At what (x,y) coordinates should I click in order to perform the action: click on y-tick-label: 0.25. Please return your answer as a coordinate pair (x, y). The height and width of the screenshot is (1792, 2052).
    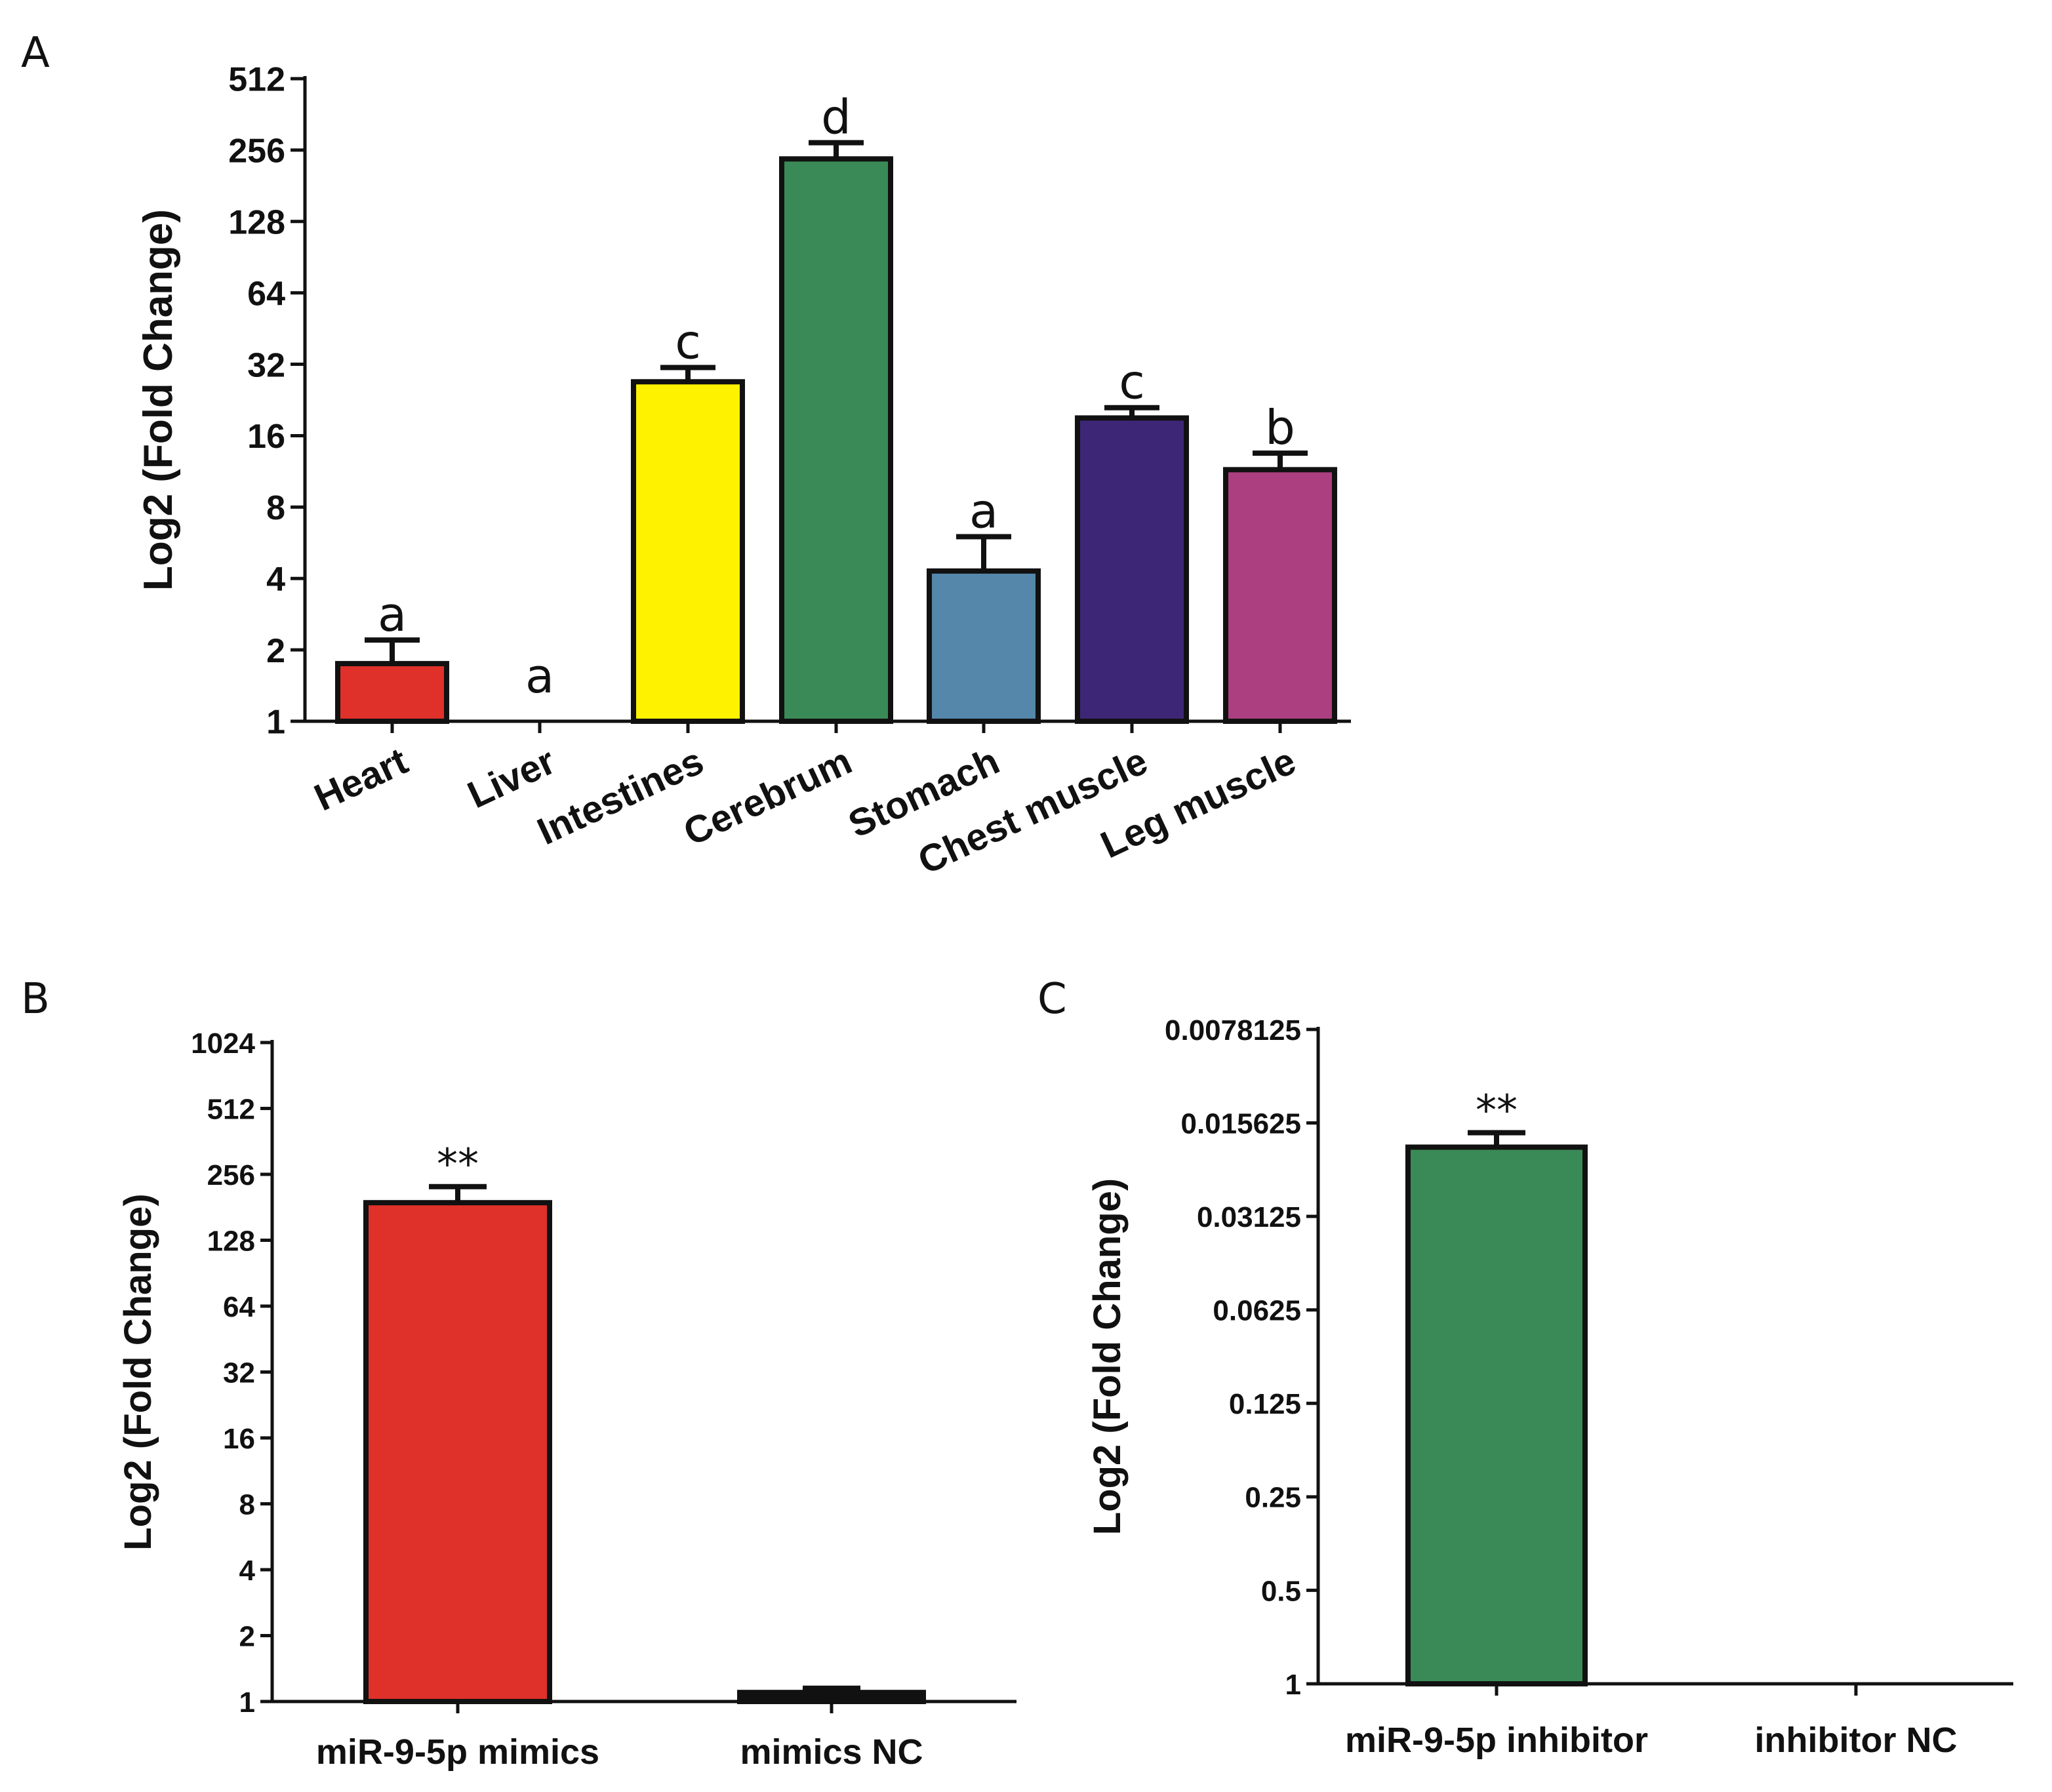
    Looking at the image, I should click on (1273, 1498).